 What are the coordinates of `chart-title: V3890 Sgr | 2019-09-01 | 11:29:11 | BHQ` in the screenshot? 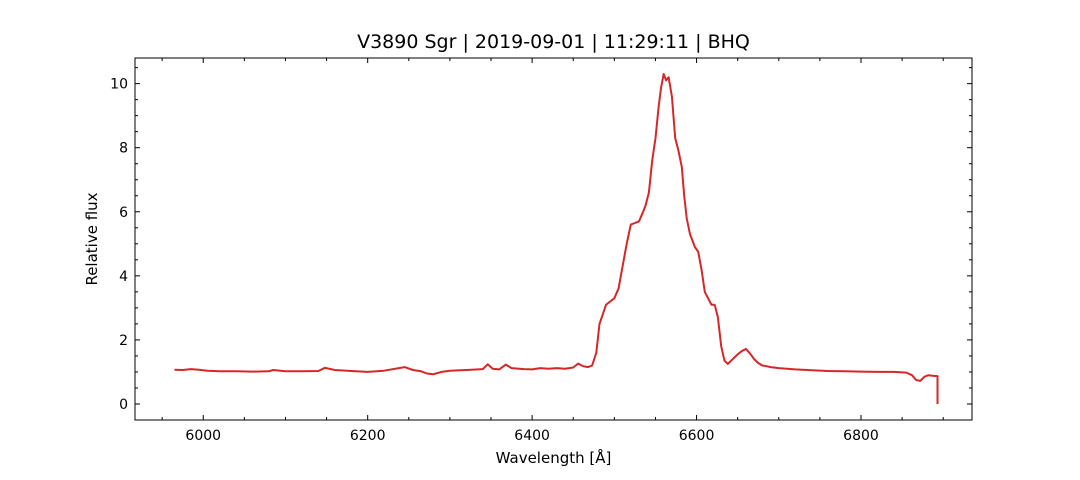 It's located at (553, 42).